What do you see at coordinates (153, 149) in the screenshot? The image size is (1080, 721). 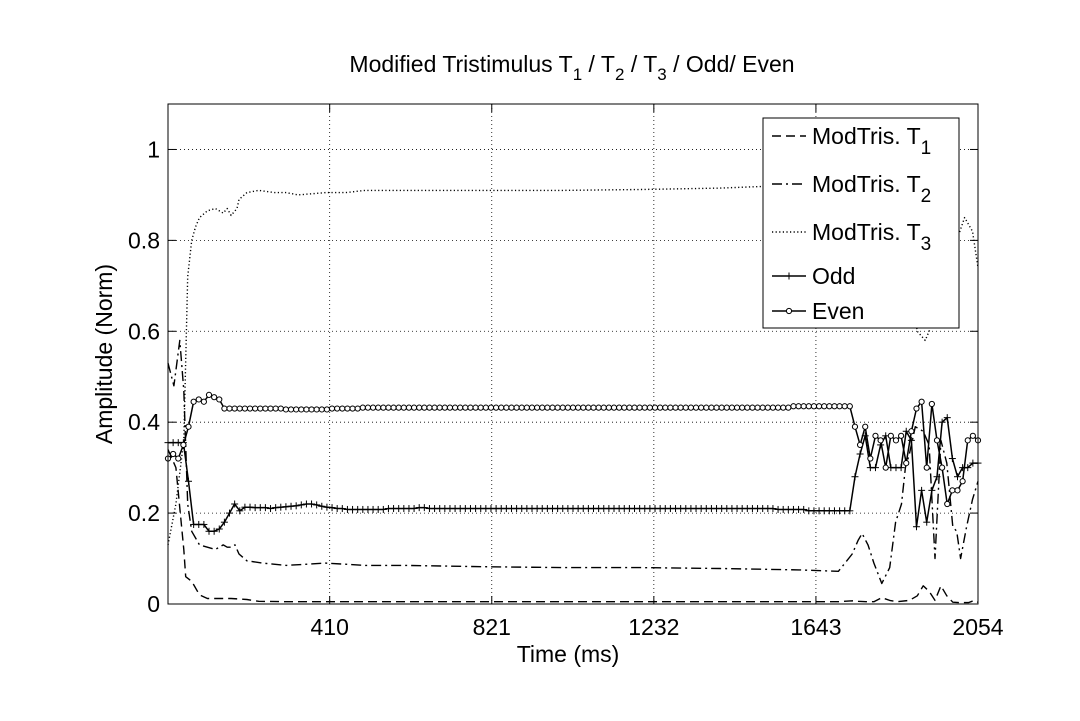 I see `y-tick-label: 1` at bounding box center [153, 149].